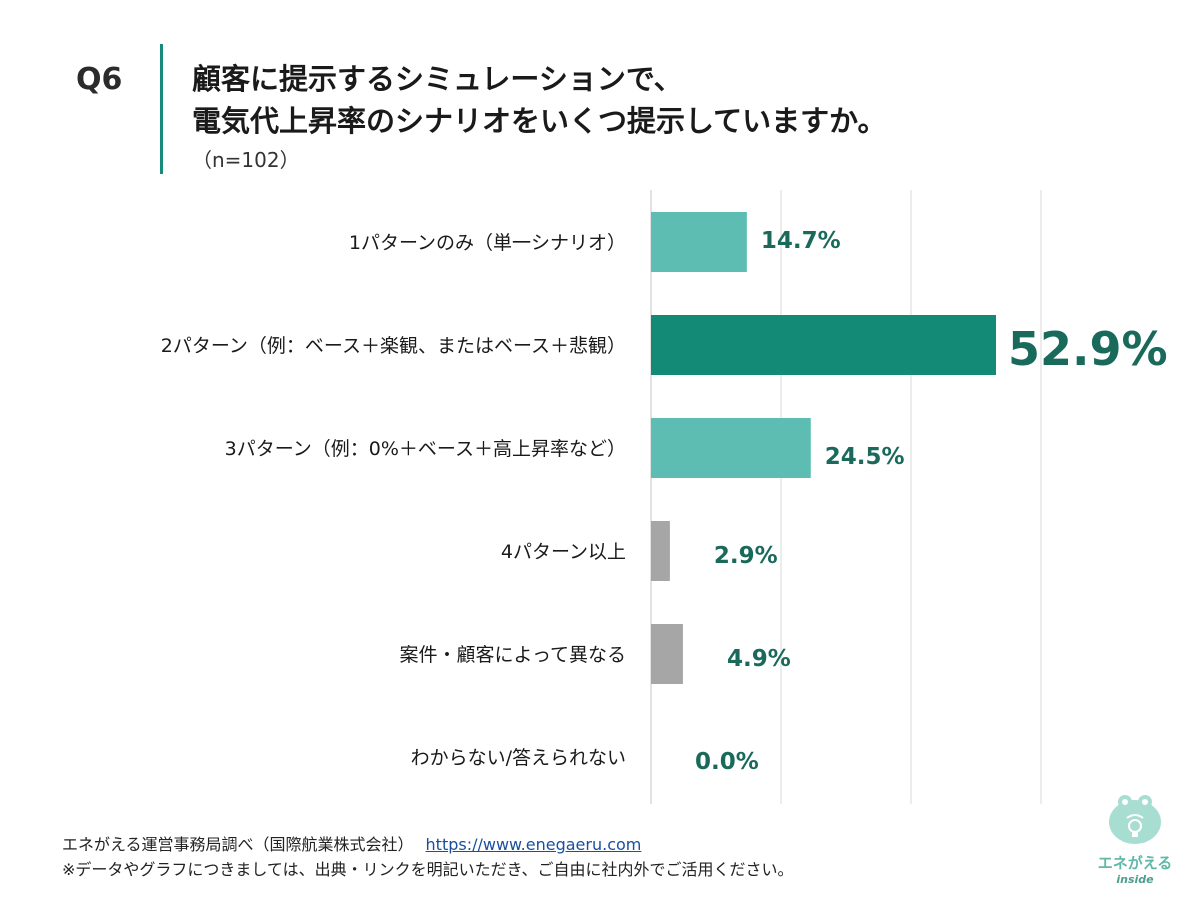  What do you see at coordinates (161, 109) in the screenshot?
I see `header-divider` at bounding box center [161, 109].